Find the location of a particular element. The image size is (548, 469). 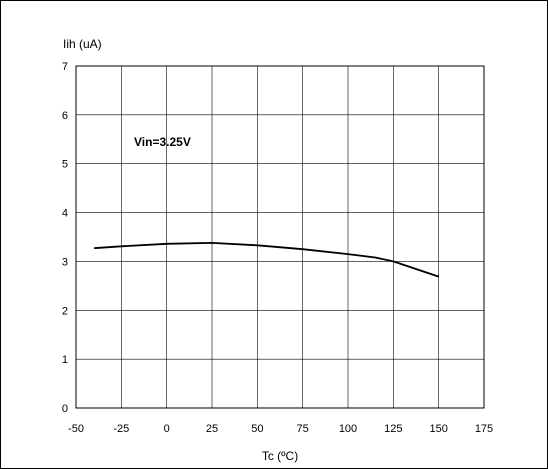

y-tick-label: 7 is located at coordinates (65, 67).